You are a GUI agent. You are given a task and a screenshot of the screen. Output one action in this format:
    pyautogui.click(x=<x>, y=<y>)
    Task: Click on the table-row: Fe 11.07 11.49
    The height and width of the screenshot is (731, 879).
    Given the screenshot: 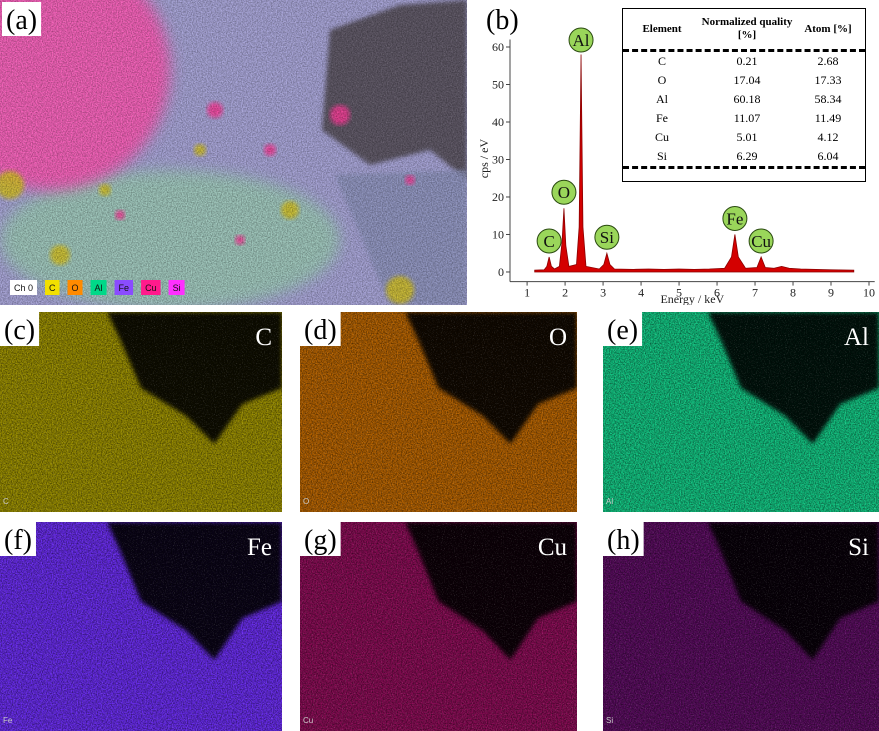 What is the action you would take?
    pyautogui.click(x=744, y=118)
    